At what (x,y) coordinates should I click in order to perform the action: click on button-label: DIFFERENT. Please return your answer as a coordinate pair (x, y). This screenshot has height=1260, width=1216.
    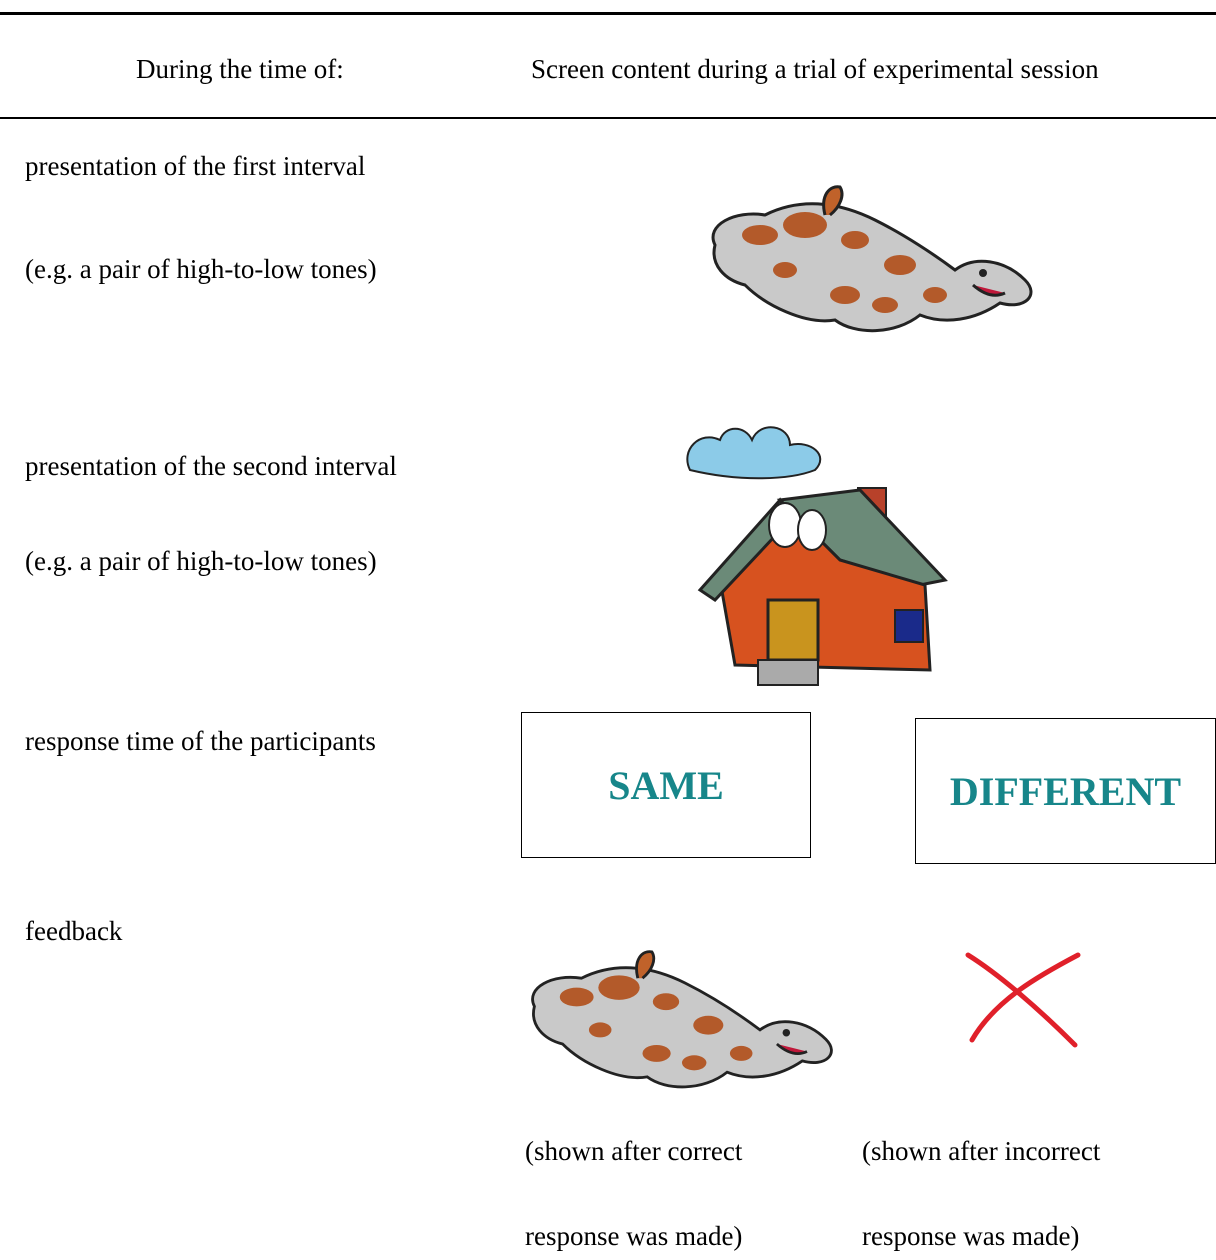
    Looking at the image, I should click on (1065, 791).